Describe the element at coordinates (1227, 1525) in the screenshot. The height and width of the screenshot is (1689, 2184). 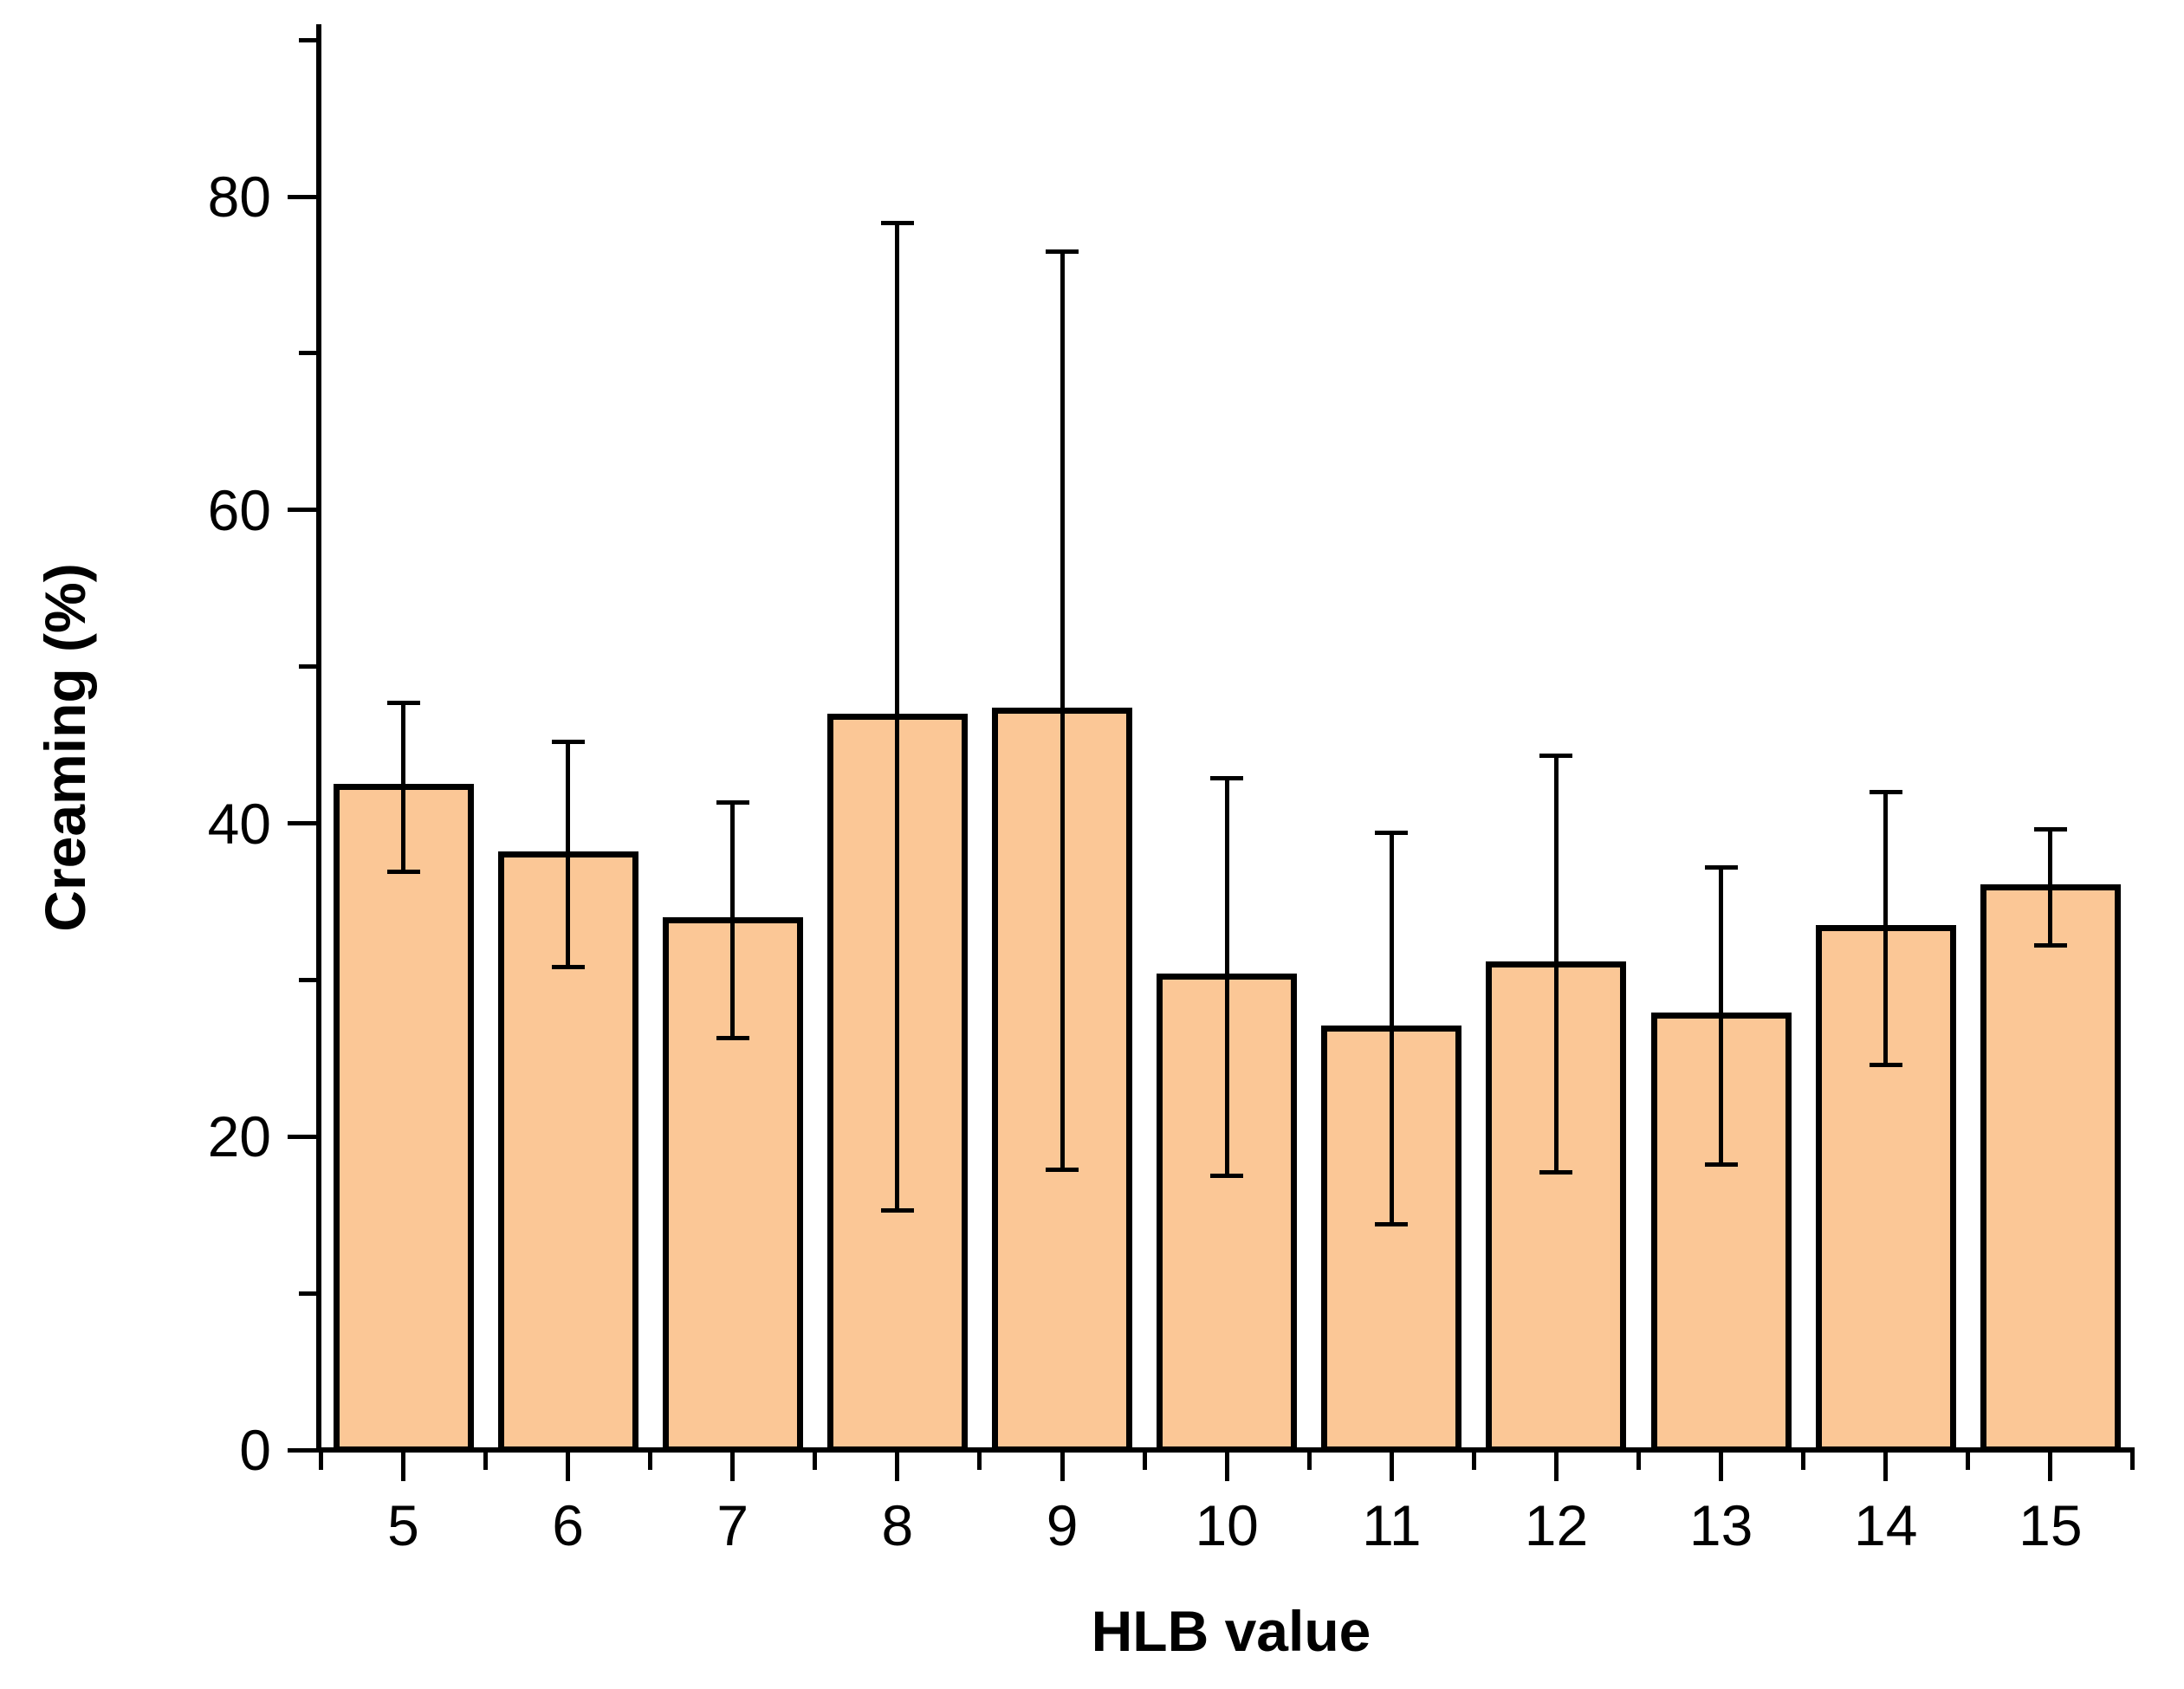
I see `x-tick-label: 10` at that location.